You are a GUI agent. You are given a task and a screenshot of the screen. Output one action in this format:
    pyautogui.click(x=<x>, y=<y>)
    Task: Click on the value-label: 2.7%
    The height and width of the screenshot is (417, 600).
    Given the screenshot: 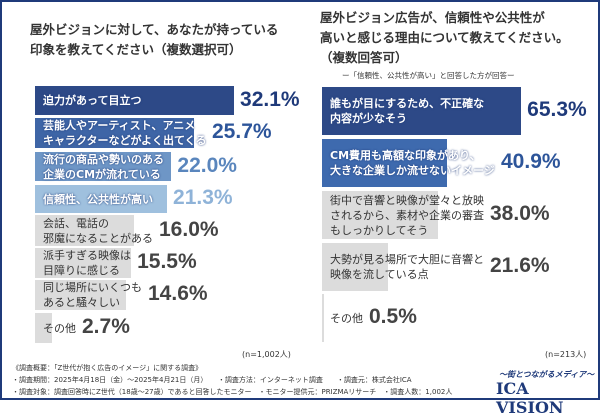 What is the action you would take?
    pyautogui.click(x=106, y=326)
    